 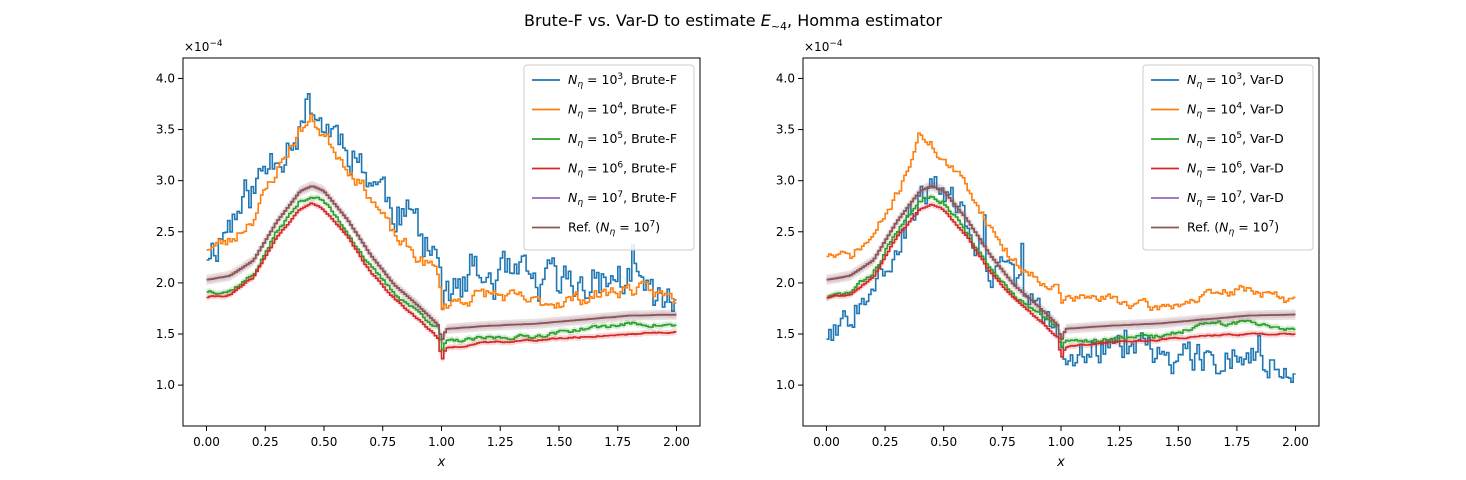 I want to click on legend-entry-4: Nη = 107, Var-D, so click(x=1235, y=199).